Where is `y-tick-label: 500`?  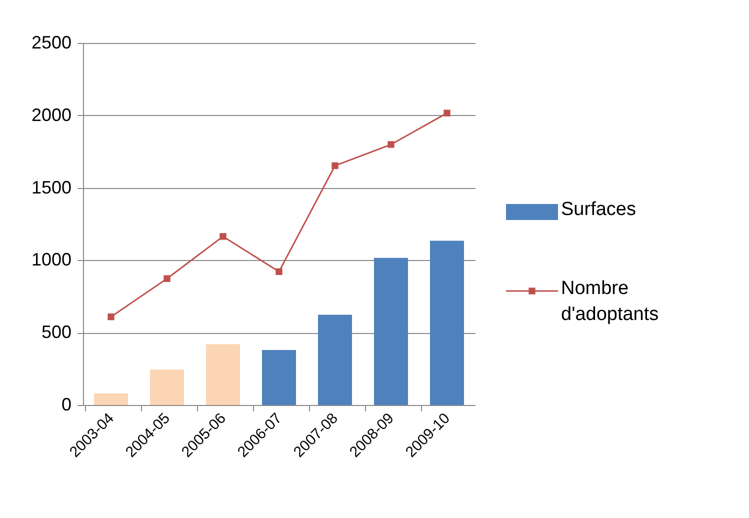 y-tick-label: 500 is located at coordinates (56, 332).